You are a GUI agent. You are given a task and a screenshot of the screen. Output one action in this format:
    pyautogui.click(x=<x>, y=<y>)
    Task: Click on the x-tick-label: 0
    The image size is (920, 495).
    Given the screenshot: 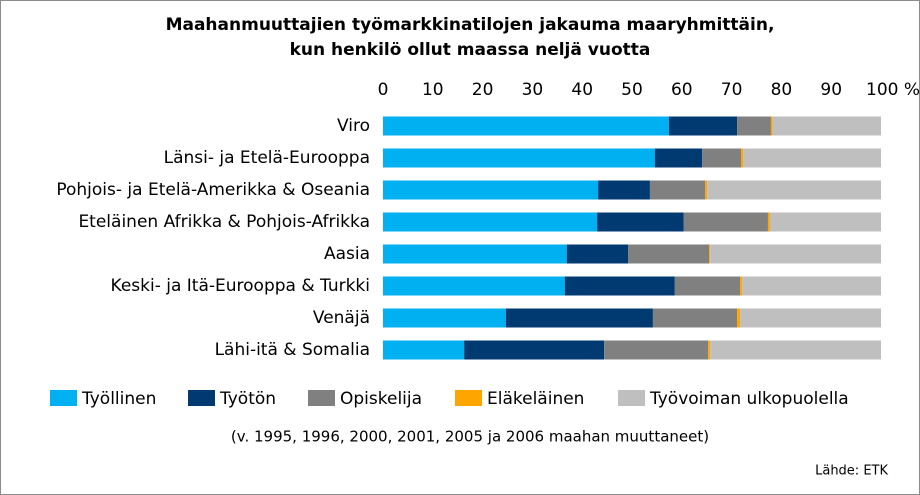 What is the action you would take?
    pyautogui.click(x=383, y=90)
    